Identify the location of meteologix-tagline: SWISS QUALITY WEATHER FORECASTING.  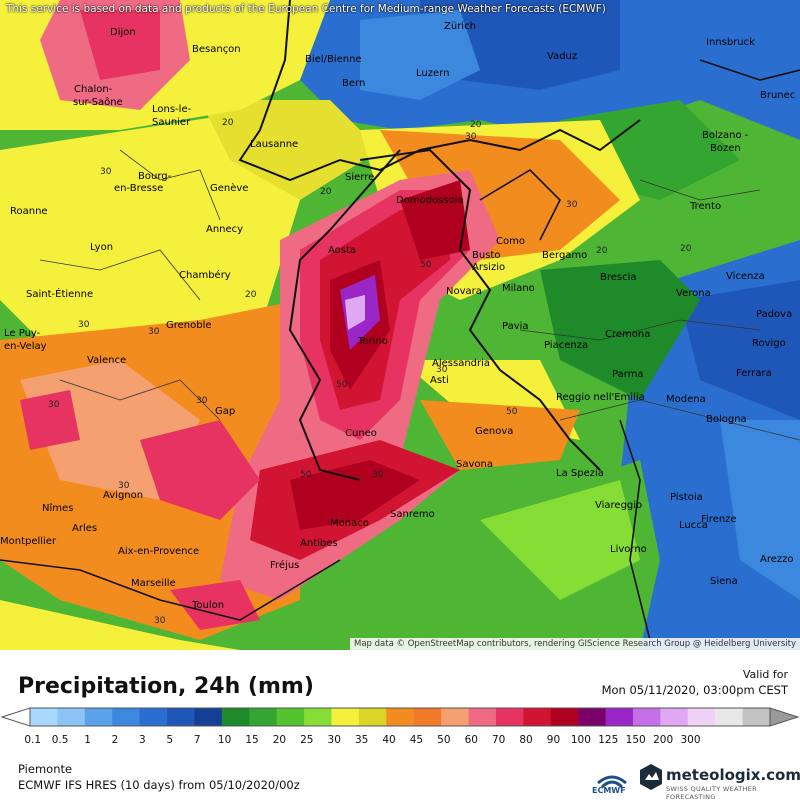
(711, 793).